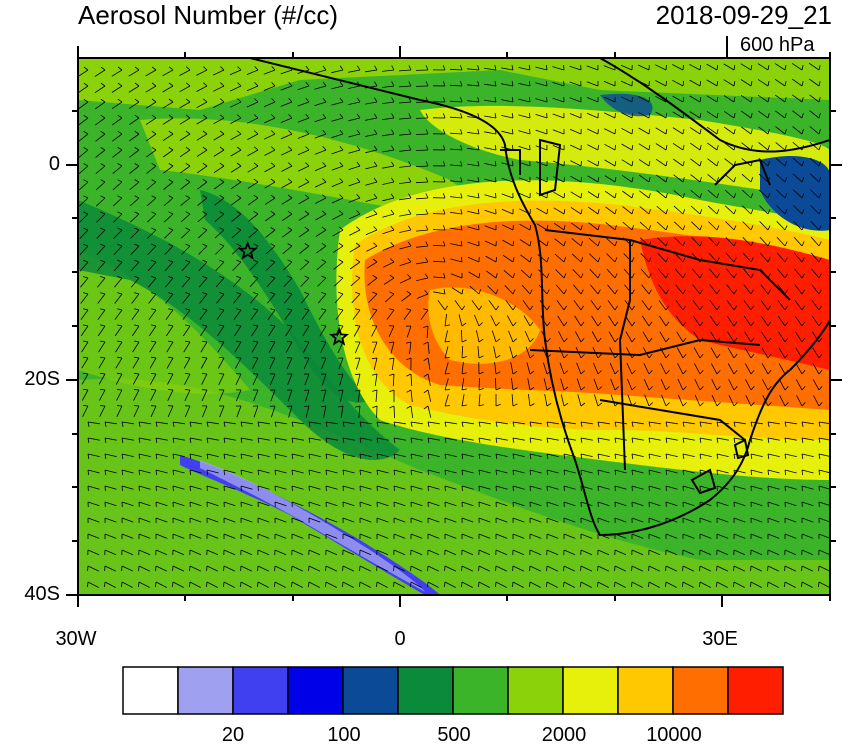  Describe the element at coordinates (339, 336) in the screenshot. I see `station-star` at that location.